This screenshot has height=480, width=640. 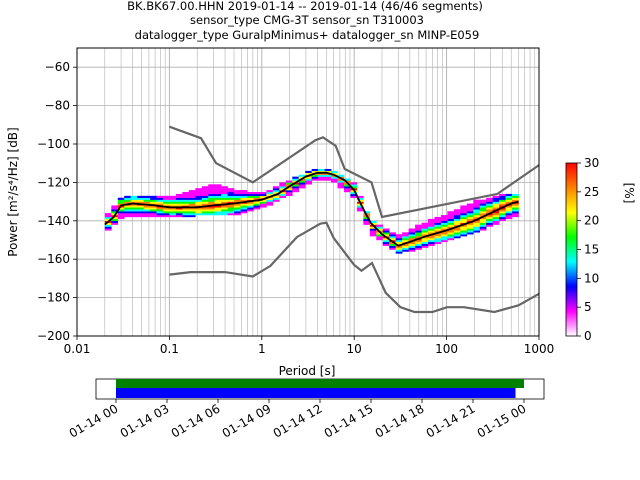 I want to click on coverage-bar-green, so click(x=320, y=383).